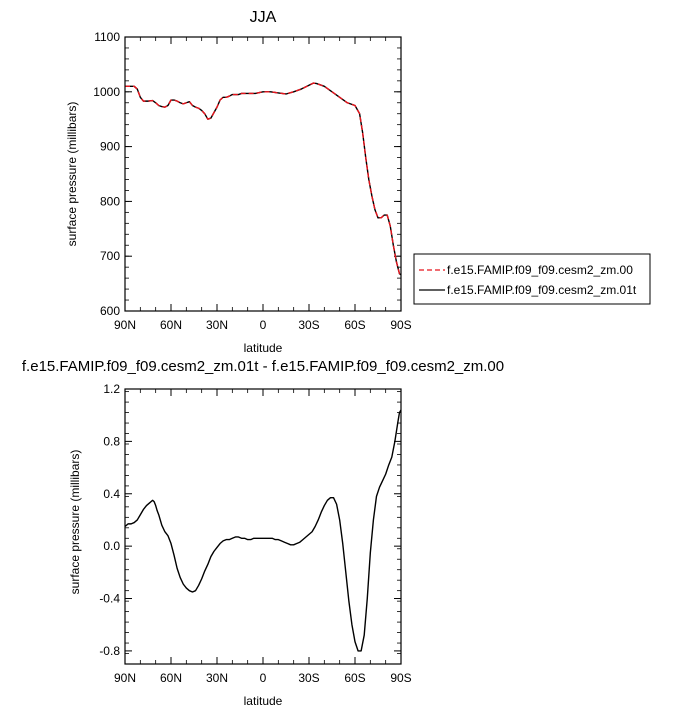  I want to click on y-tick-label: 900, so click(110, 147).